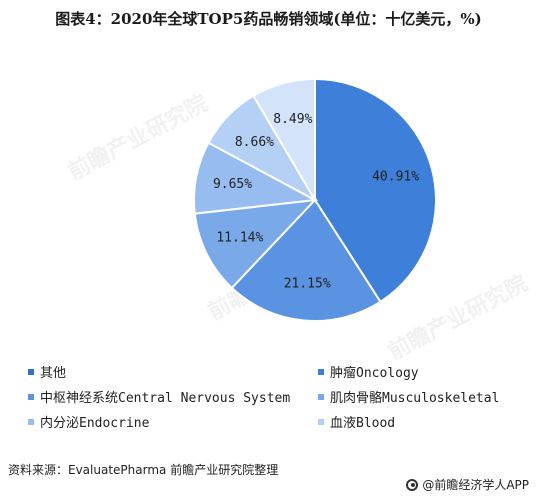 This screenshot has height=498, width=537. What do you see at coordinates (363, 423) in the screenshot?
I see `legend-label: 血液Blood` at bounding box center [363, 423].